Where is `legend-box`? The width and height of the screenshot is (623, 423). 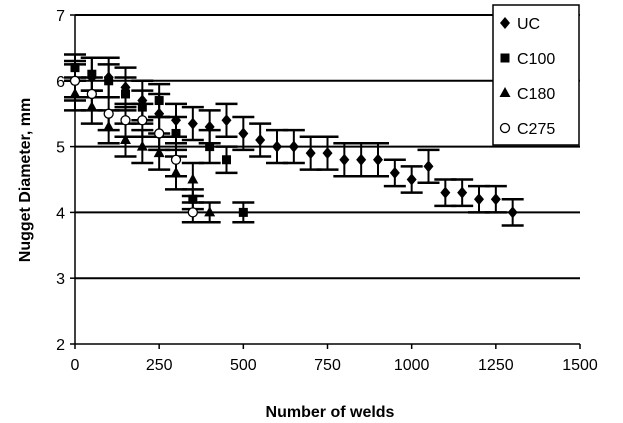
legend-box is located at coordinates (536, 75).